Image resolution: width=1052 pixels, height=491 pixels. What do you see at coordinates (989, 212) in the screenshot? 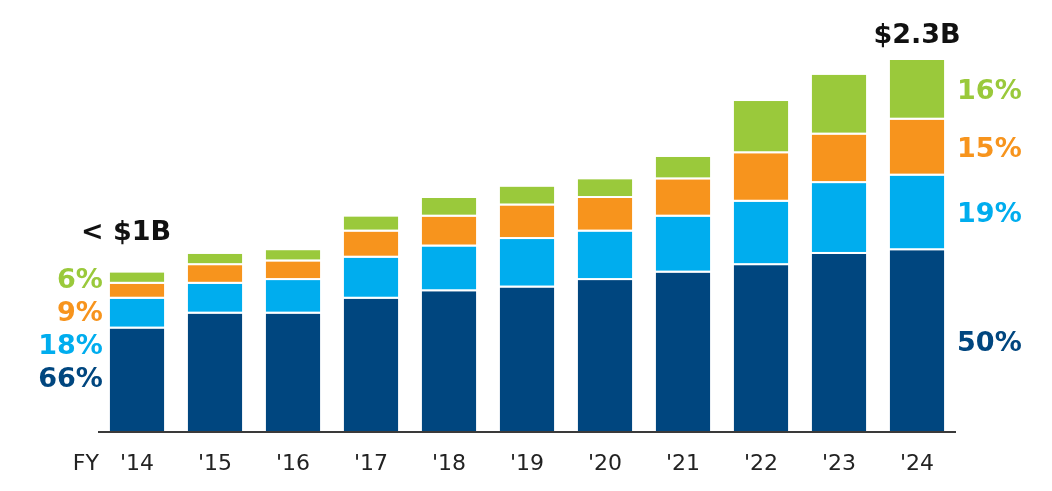
I see `text: 19%` at bounding box center [989, 212].